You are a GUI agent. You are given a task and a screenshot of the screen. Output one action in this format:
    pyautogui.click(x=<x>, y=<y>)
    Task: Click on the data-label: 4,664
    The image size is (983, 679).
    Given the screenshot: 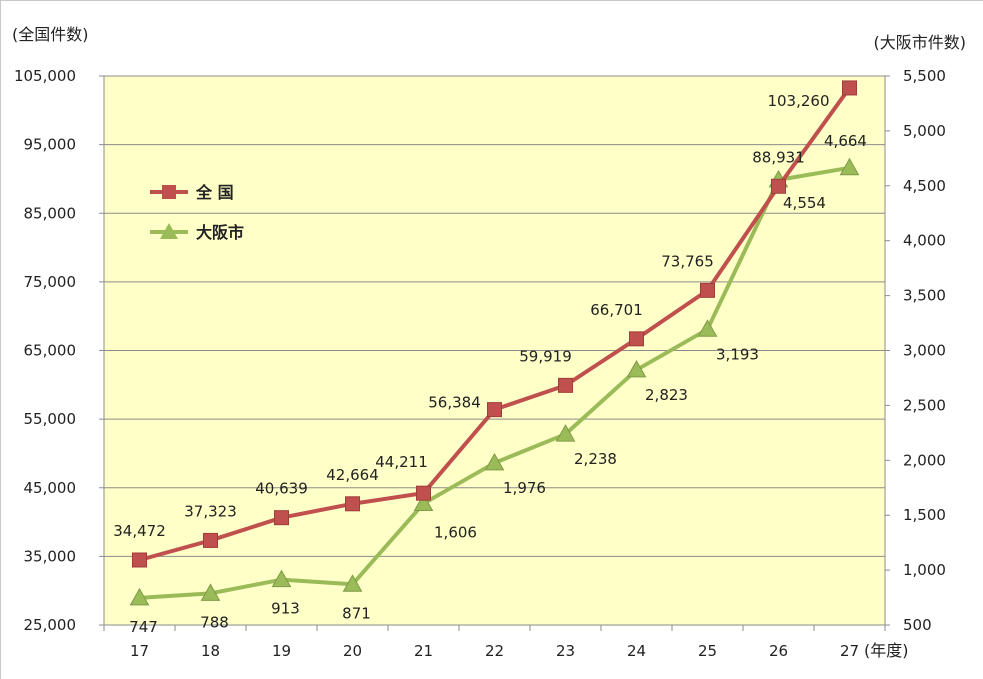 What is the action you would take?
    pyautogui.click(x=845, y=141)
    